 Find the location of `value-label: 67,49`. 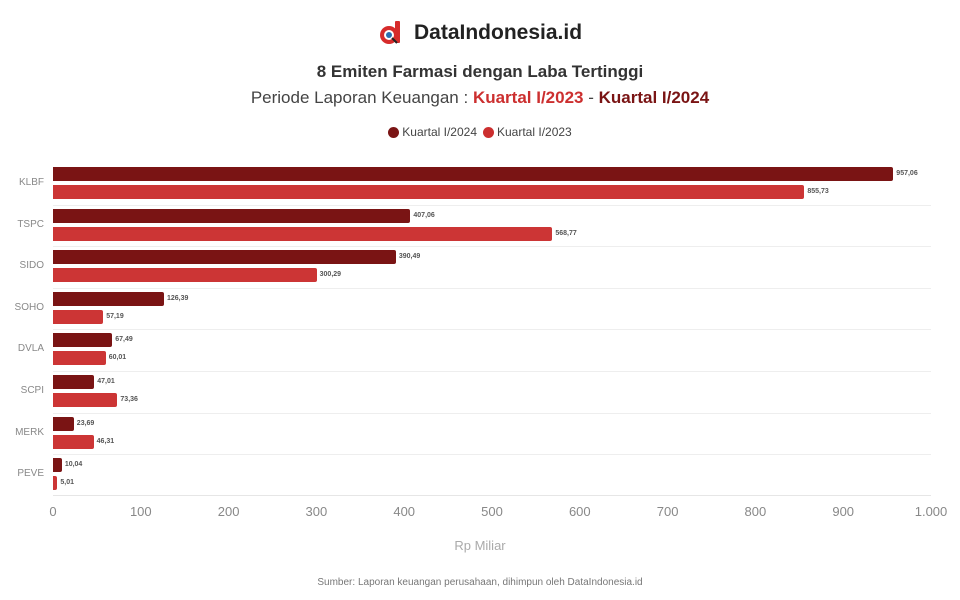

value-label: 67,49 is located at coordinates (124, 340).